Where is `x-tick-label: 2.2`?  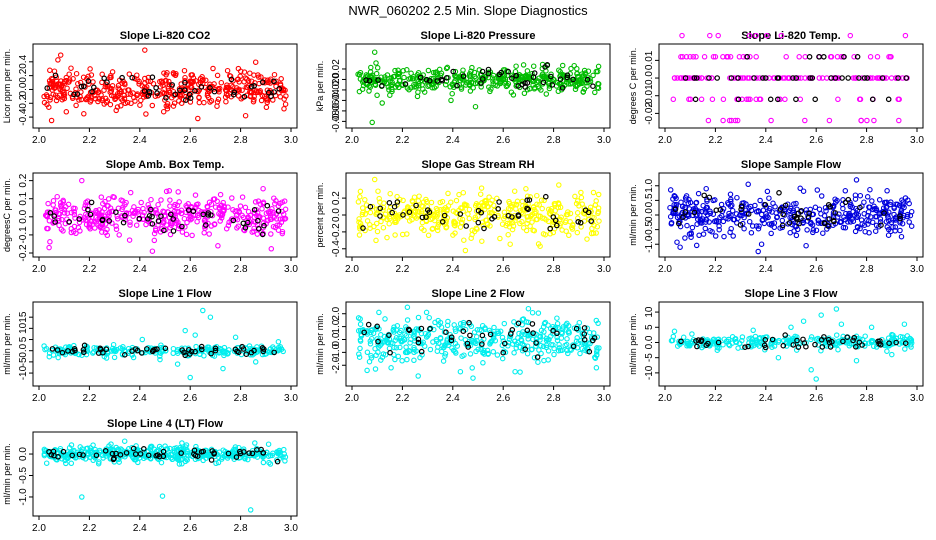
x-tick-label: 2.2 is located at coordinates (89, 140).